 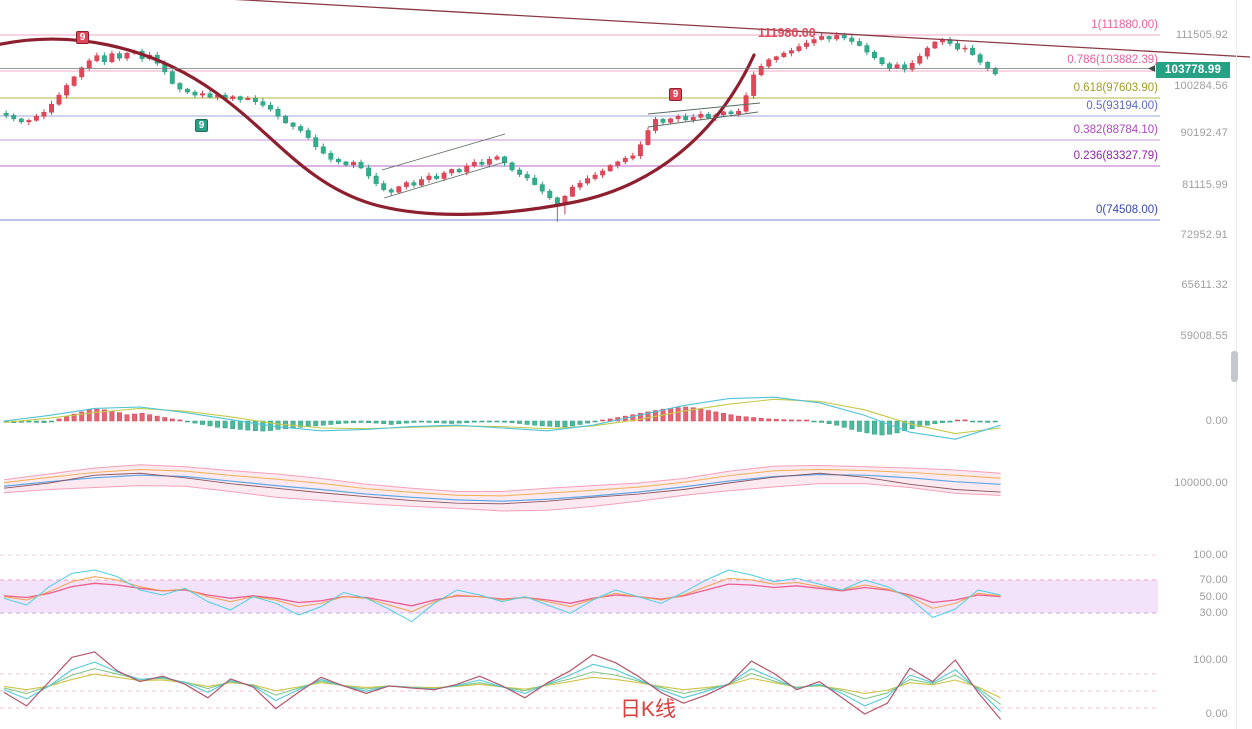 What do you see at coordinates (1126, 210) in the screenshot?
I see `fib-level-label: 0(74508.00)` at bounding box center [1126, 210].